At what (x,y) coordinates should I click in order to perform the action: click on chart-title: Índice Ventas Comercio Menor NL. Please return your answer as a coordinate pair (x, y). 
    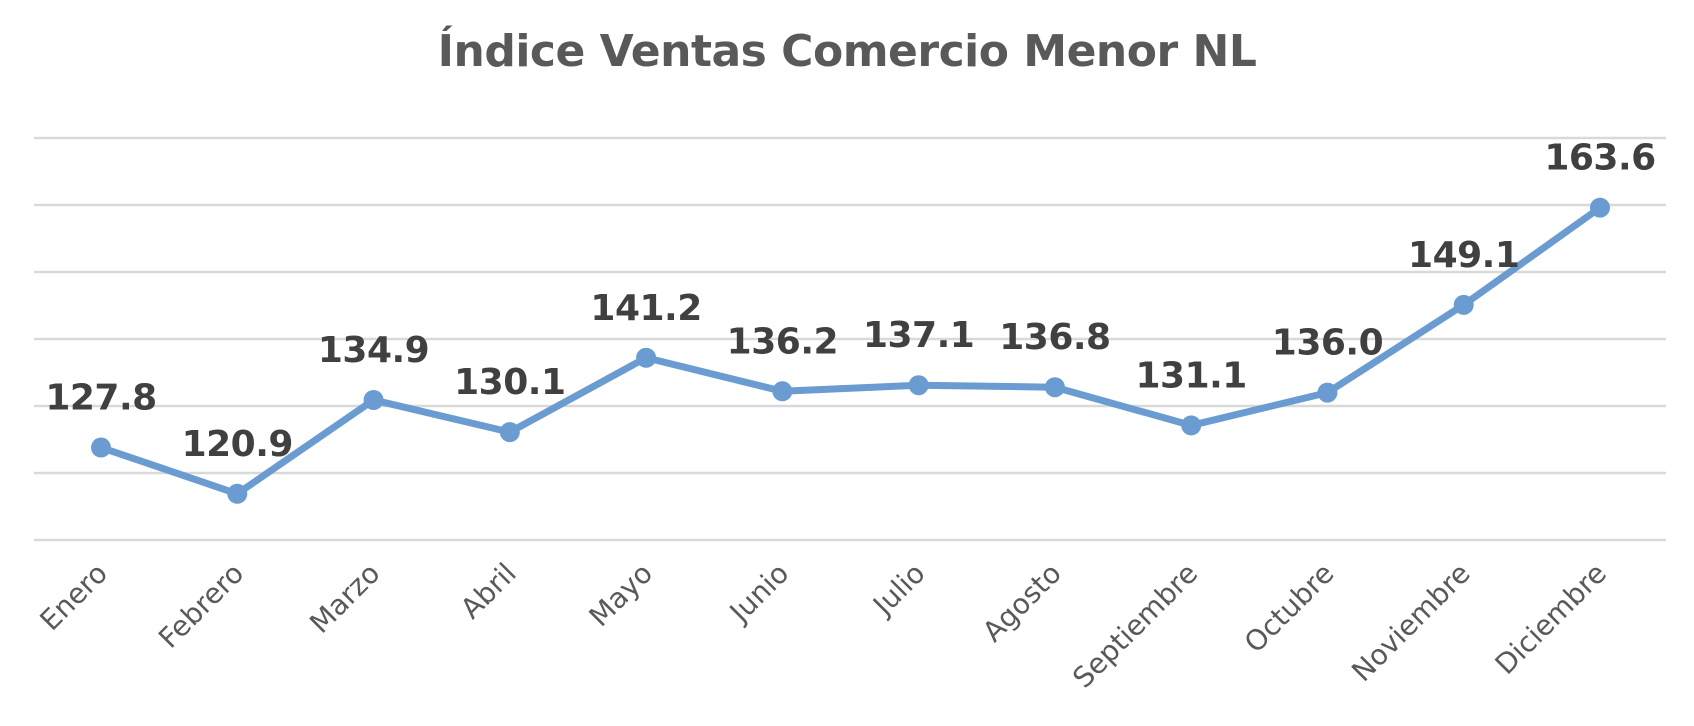
    Looking at the image, I should click on (847, 51).